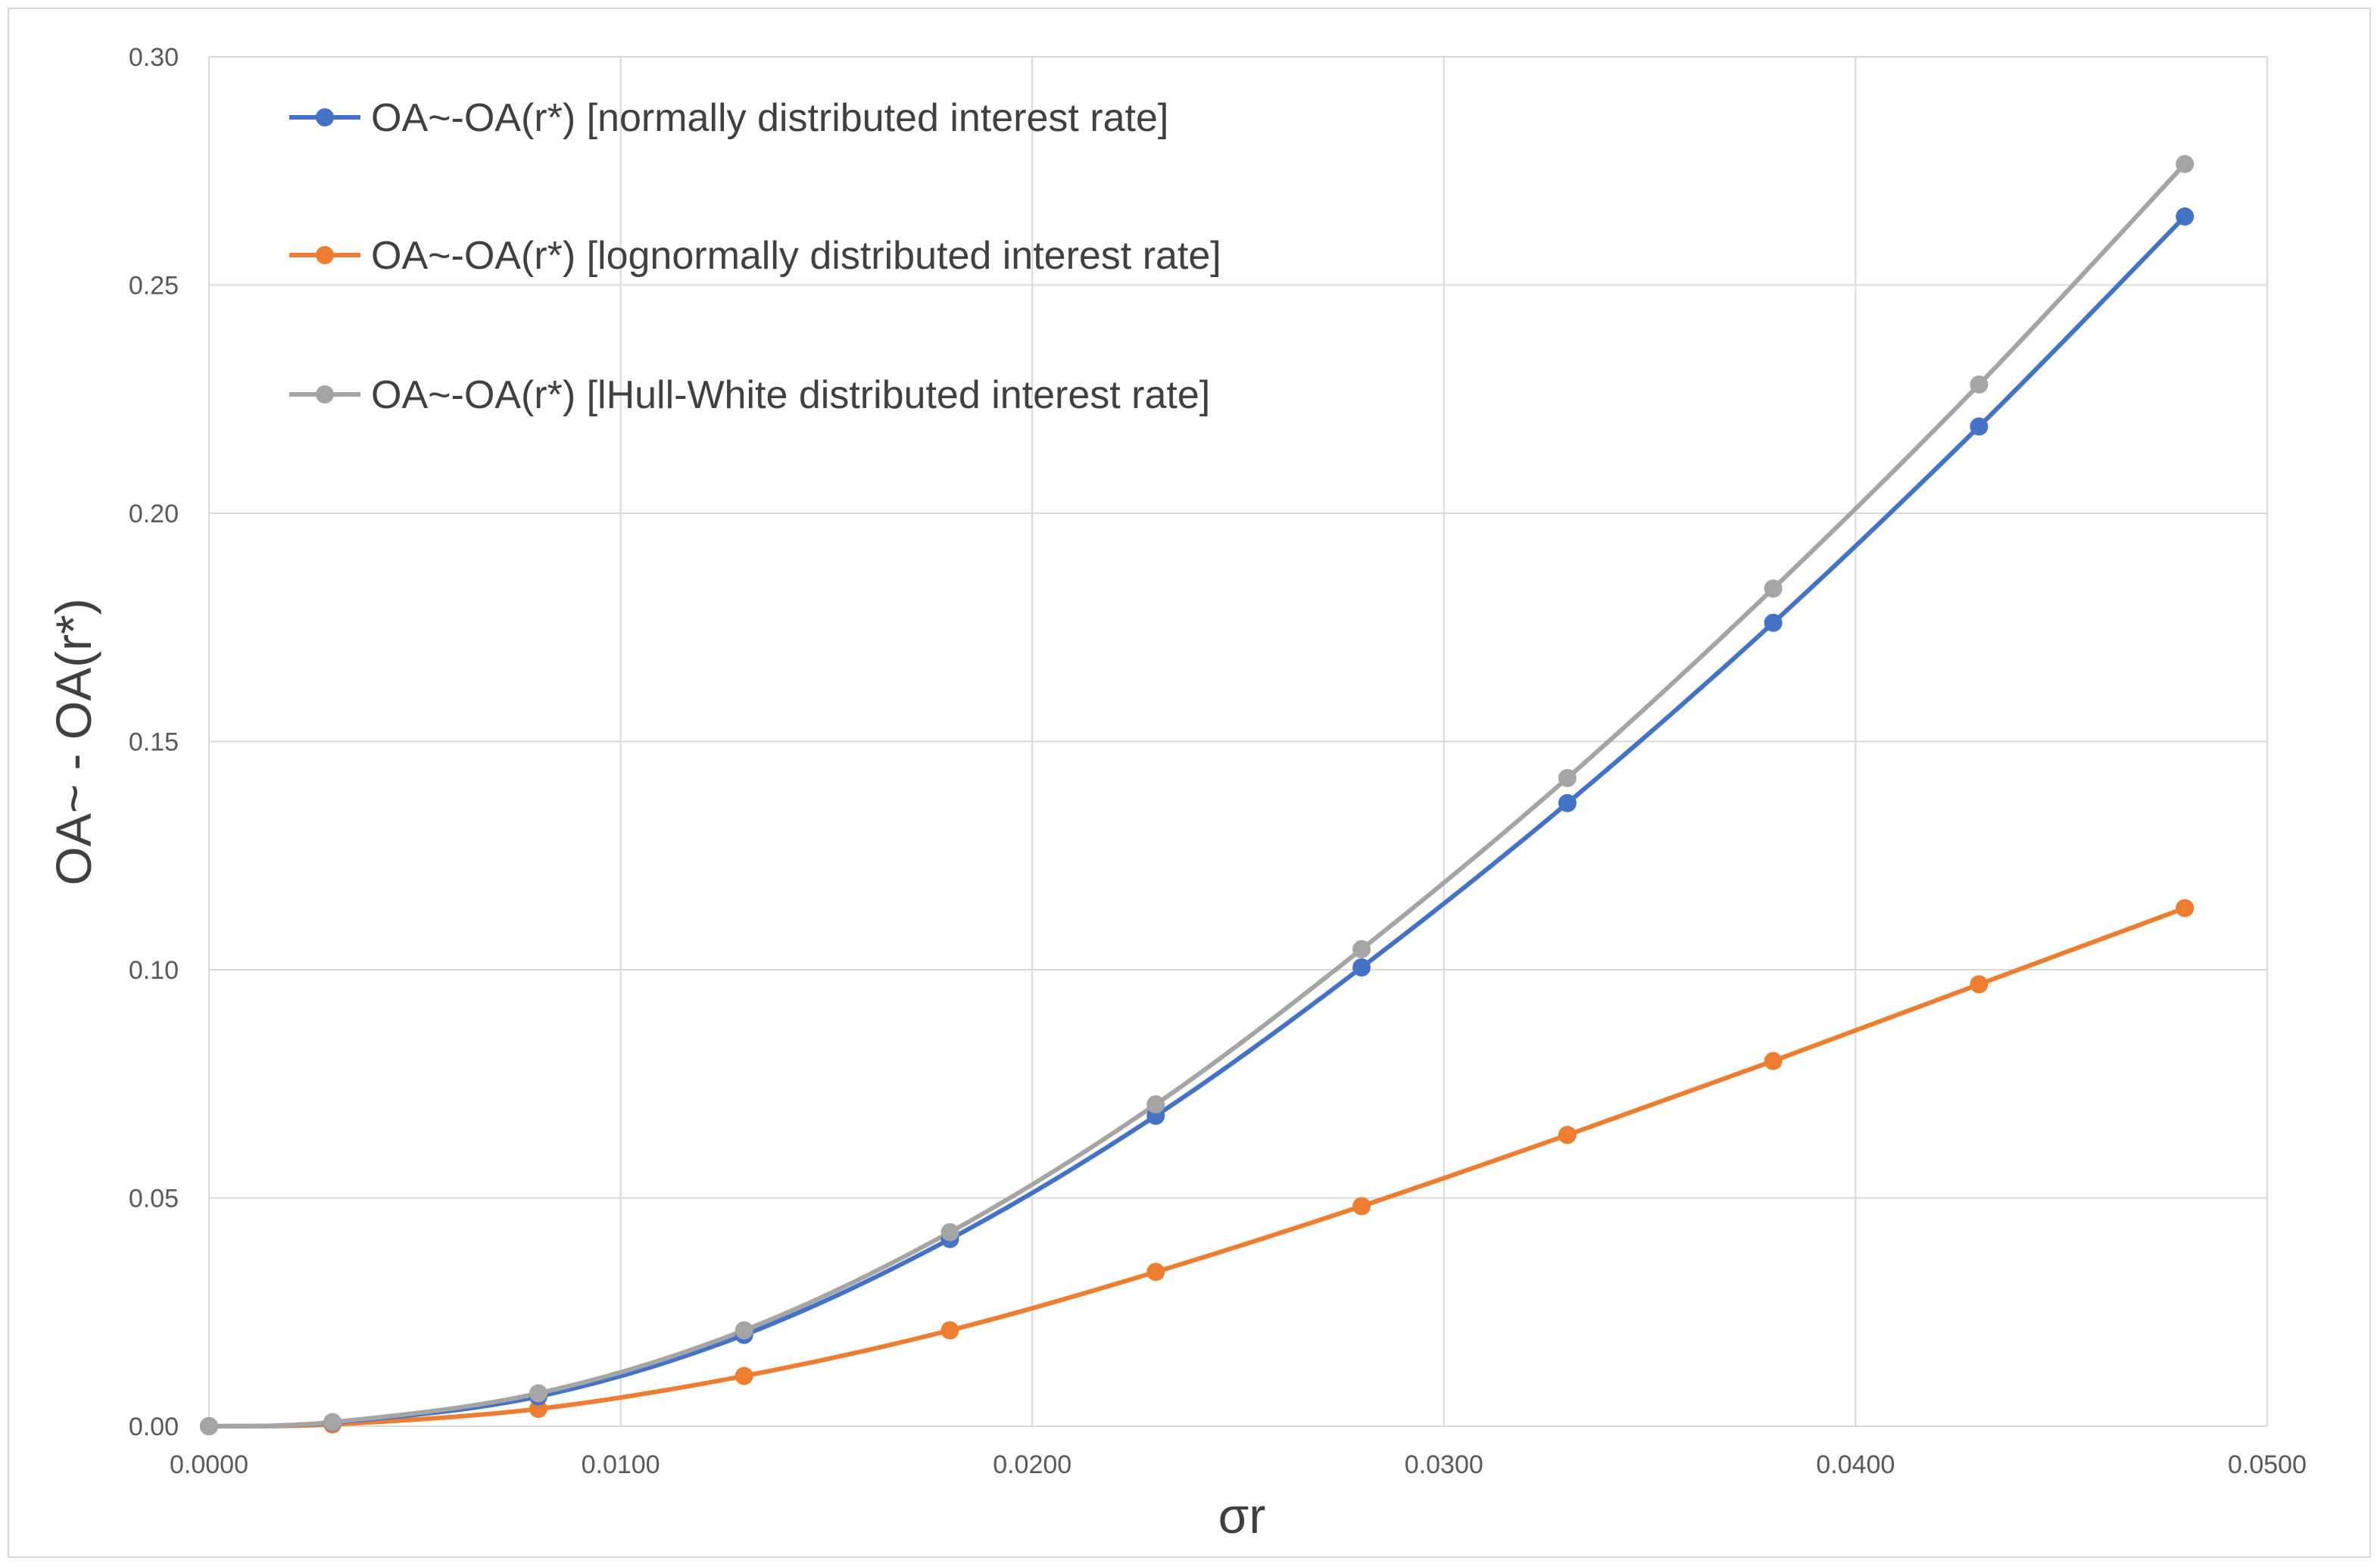  Describe the element at coordinates (621, 1464) in the screenshot. I see `x-tick-label: 0.0100` at that location.